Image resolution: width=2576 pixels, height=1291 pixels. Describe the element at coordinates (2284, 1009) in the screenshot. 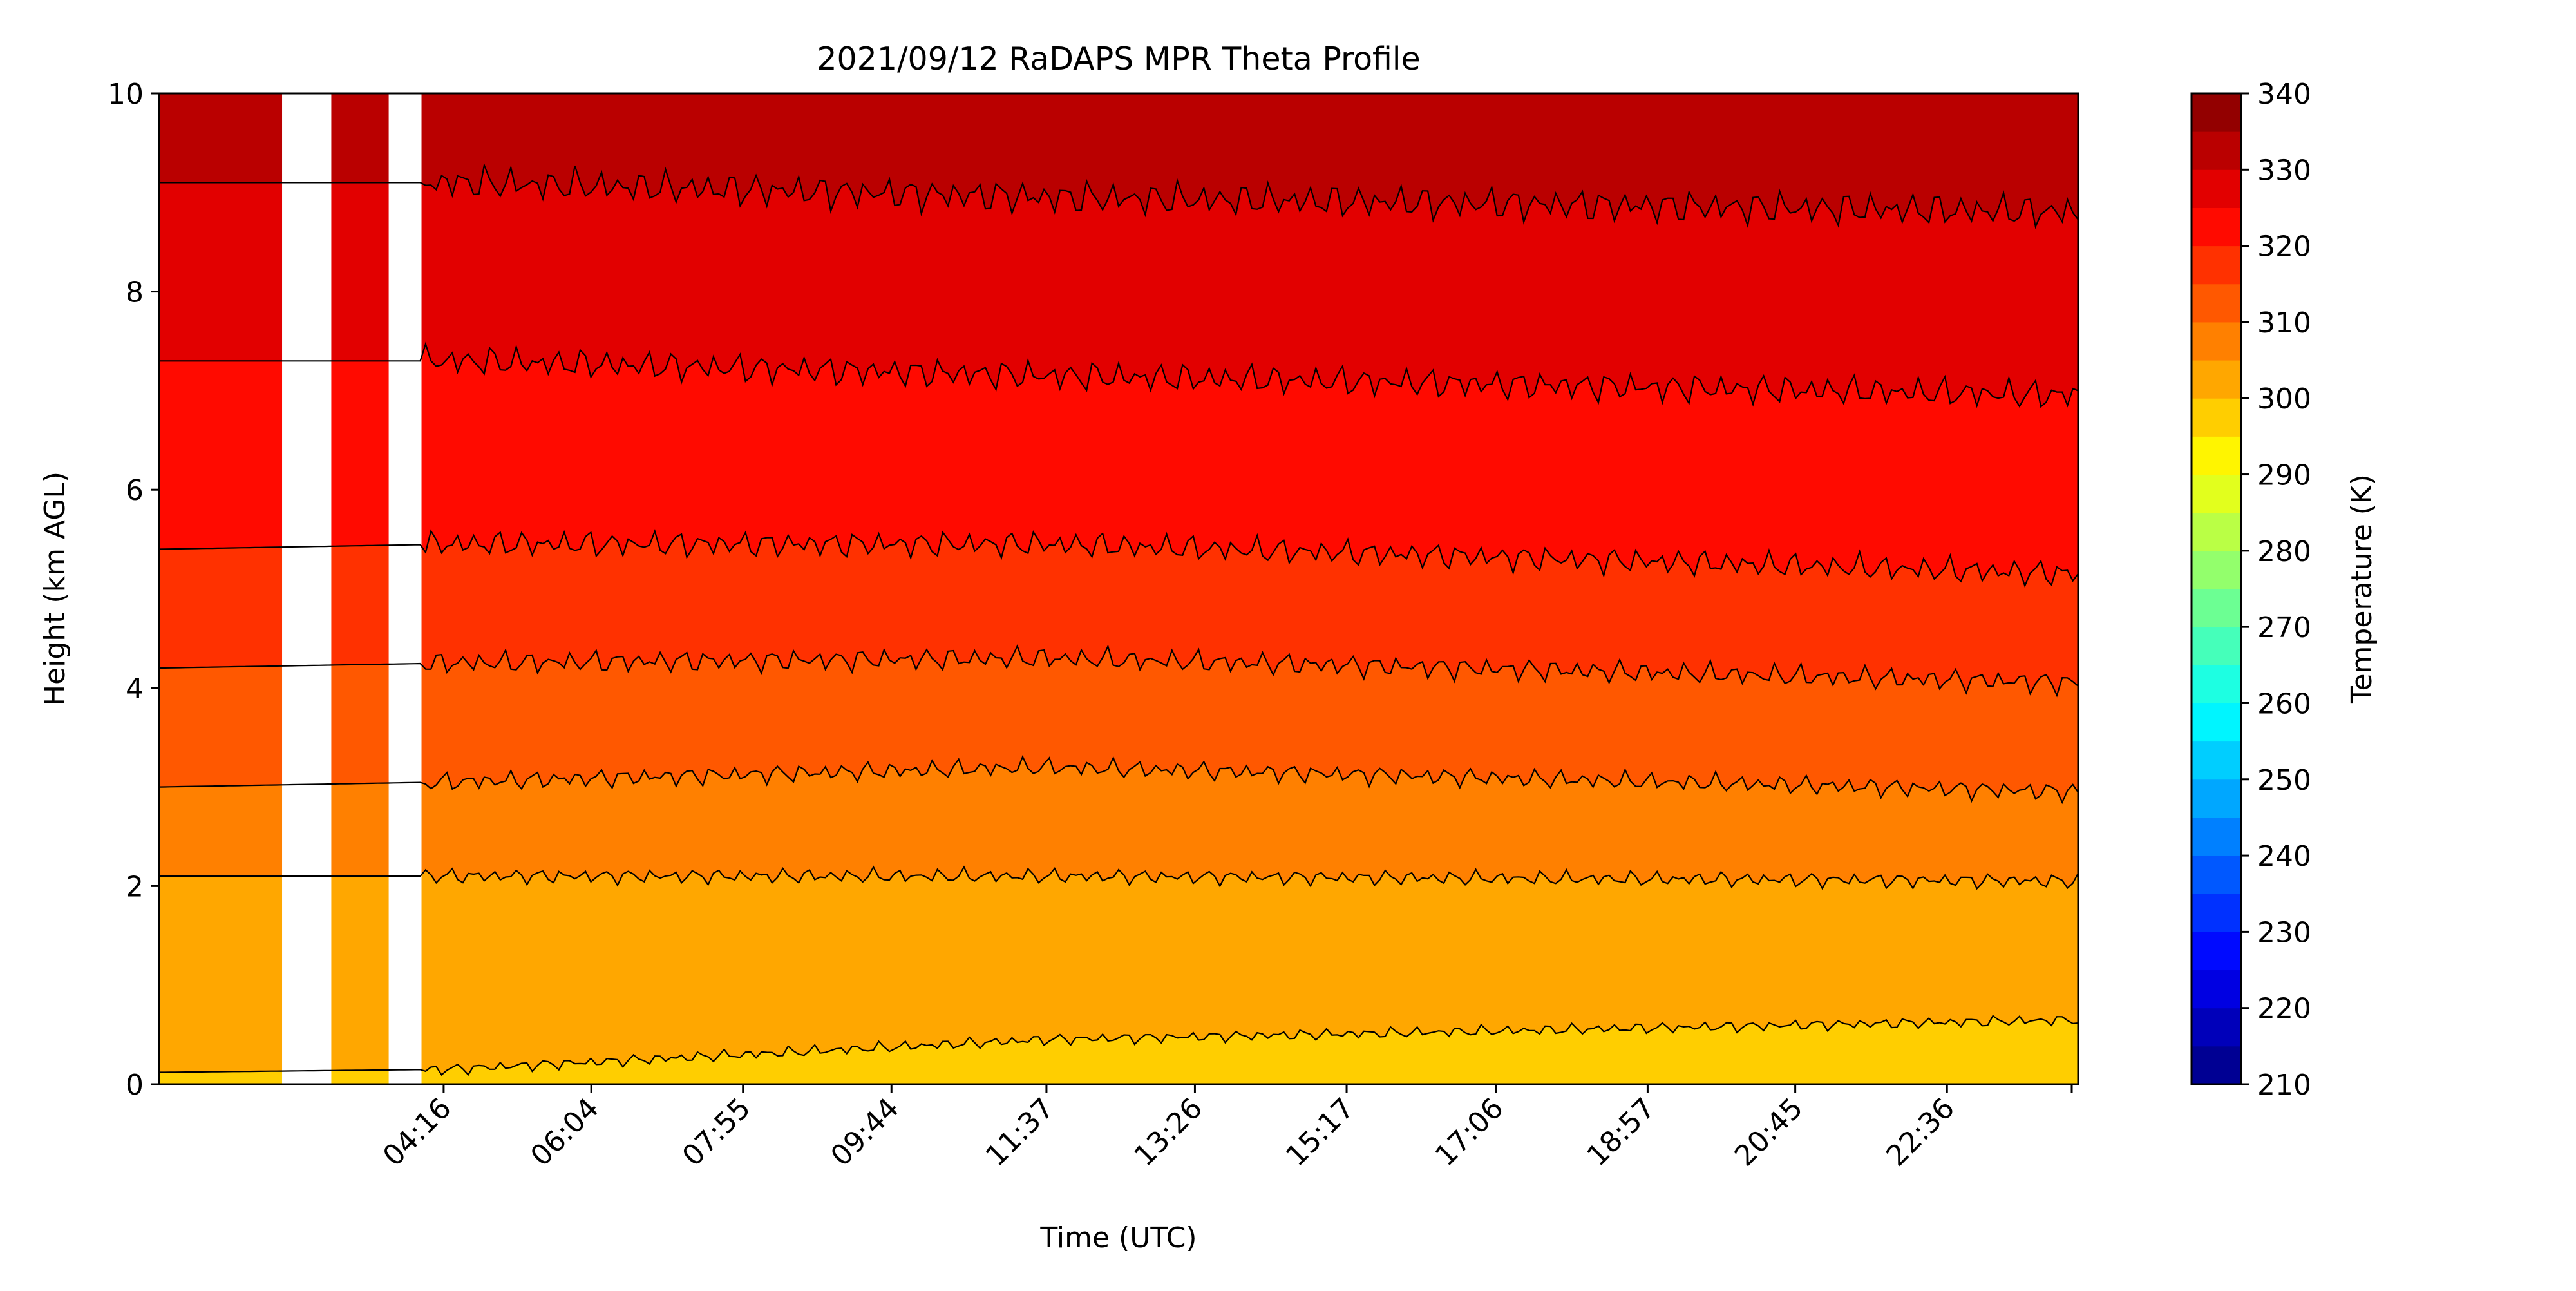

I see `colorbar-tick-label: 220` at that location.